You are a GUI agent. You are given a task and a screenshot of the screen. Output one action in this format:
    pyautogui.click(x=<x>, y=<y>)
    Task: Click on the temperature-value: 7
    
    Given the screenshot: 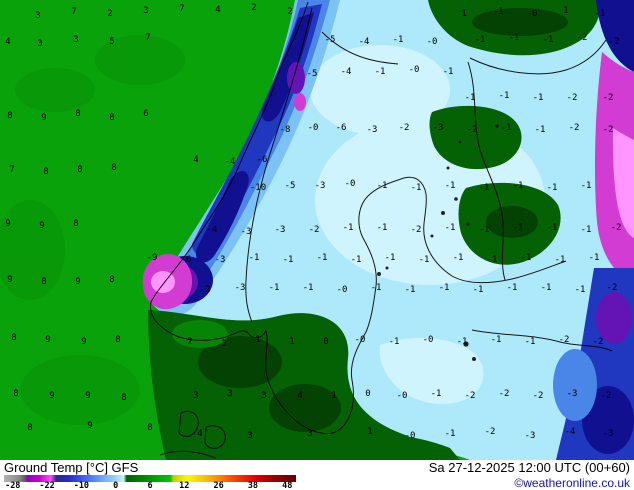 What is the action you would take?
    pyautogui.click(x=181, y=9)
    